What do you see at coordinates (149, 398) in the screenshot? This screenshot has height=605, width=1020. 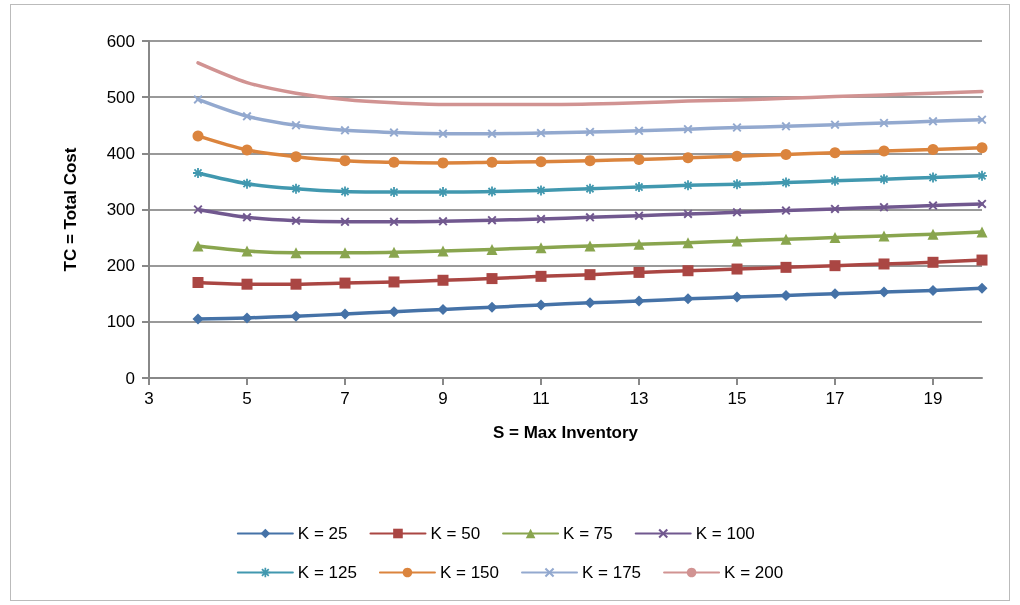 I see `x-tick-label: 3` at bounding box center [149, 398].